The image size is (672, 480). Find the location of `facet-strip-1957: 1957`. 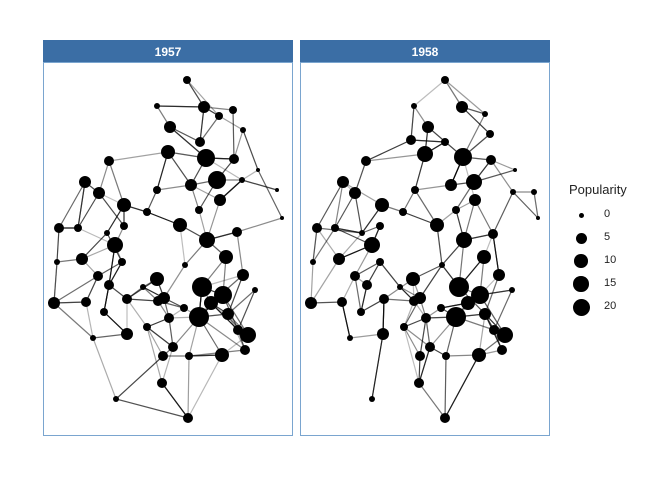

facet-strip-1957: 1957 is located at coordinates (168, 51).